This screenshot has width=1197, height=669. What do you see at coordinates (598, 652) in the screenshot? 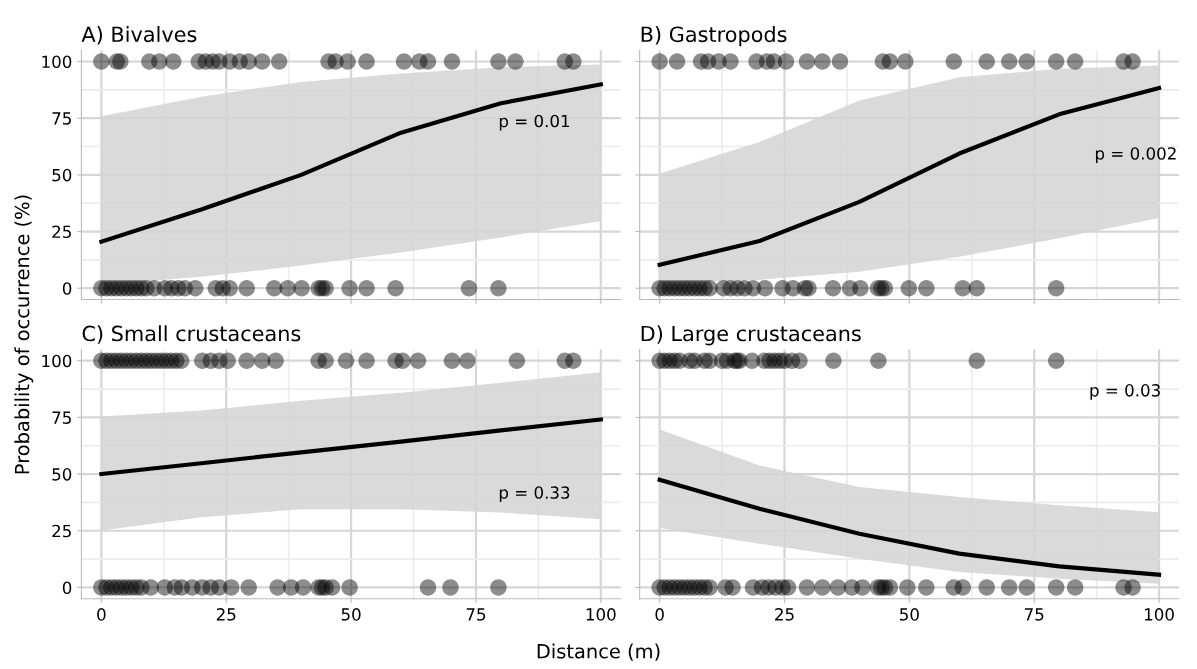
I see `x-axis-title: Distance (m)` at bounding box center [598, 652].